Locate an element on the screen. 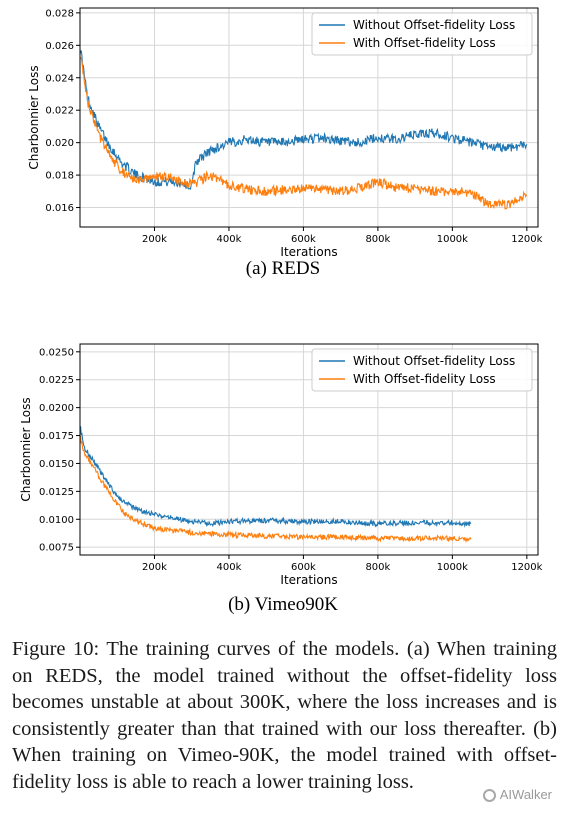  y-tick-label: 0.022 is located at coordinates (59, 111).